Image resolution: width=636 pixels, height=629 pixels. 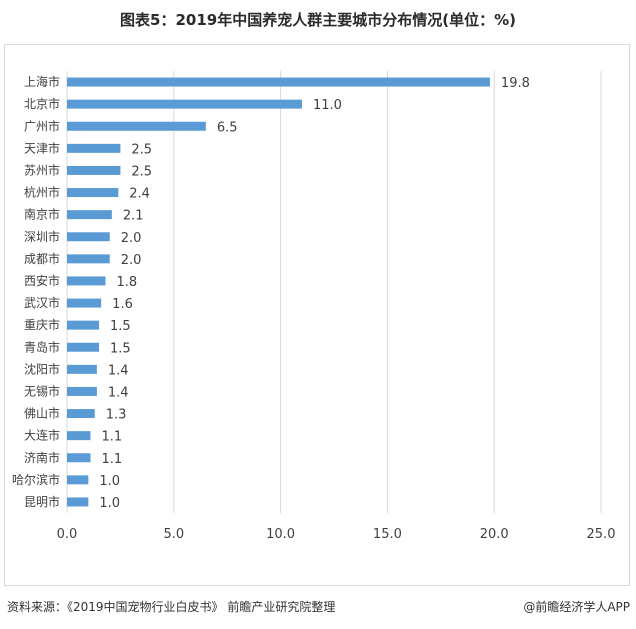 What do you see at coordinates (42, 390) in the screenshot?
I see `category-label: 无锡市` at bounding box center [42, 390].